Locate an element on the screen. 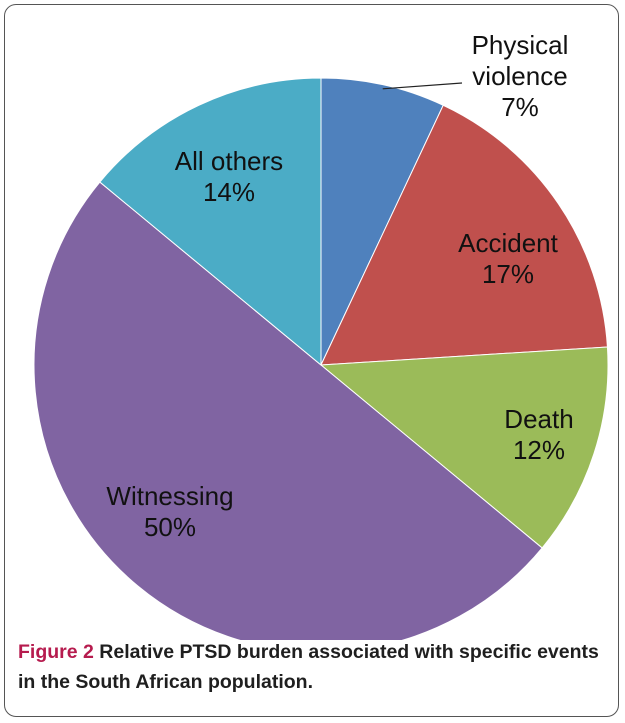  slice-value-label: 17% is located at coordinates (508, 274).